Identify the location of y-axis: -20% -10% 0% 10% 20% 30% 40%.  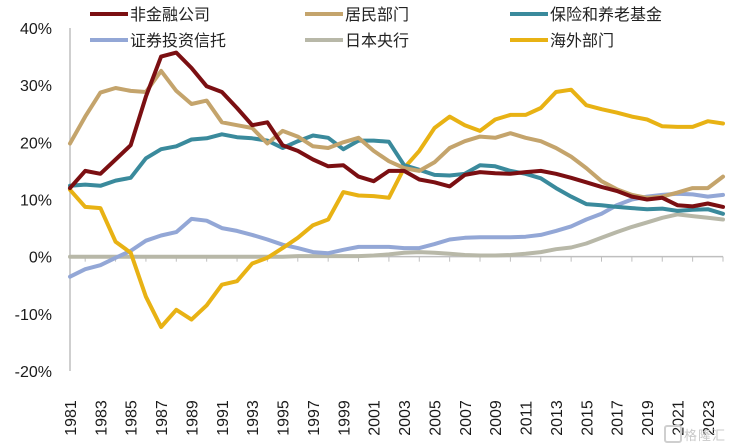
(43, 201).